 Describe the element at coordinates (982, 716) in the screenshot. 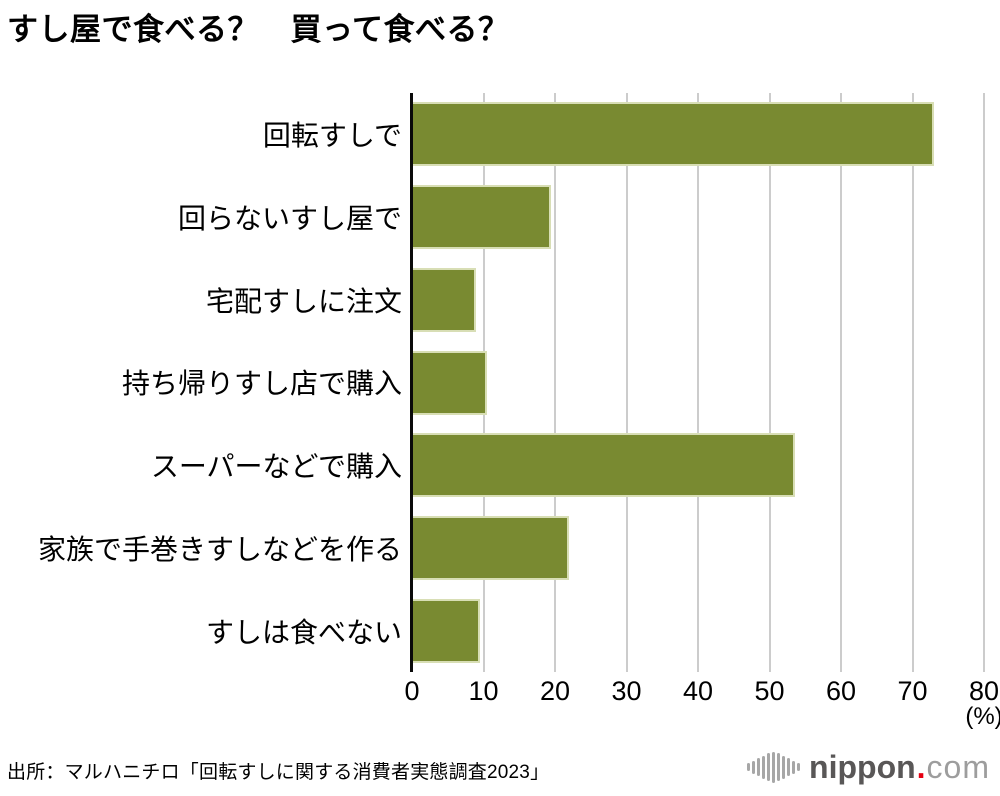

I see `unit-label: (%)` at that location.